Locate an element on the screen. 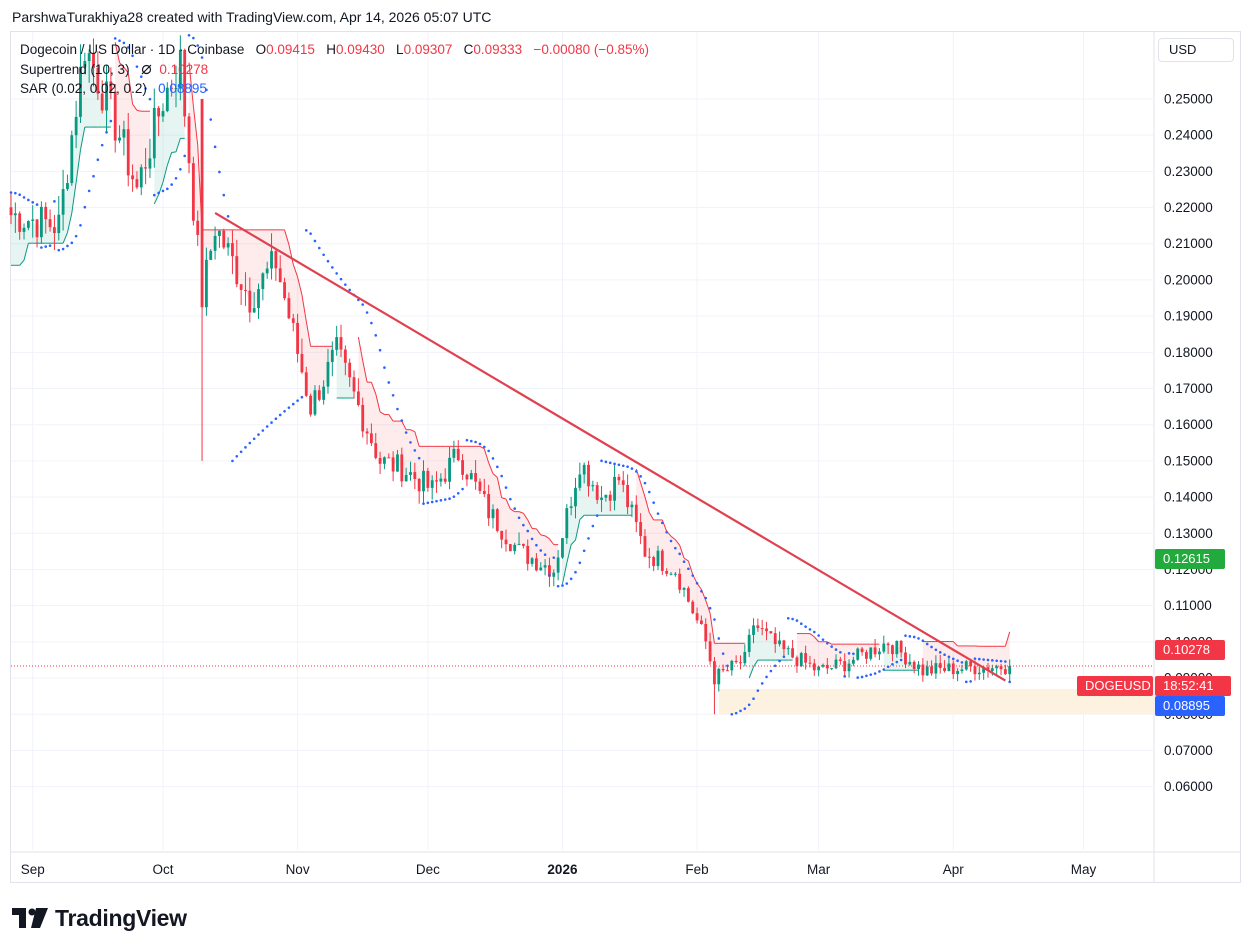 The height and width of the screenshot is (952, 1252). y-tick-label: 0.23000 is located at coordinates (1188, 171).